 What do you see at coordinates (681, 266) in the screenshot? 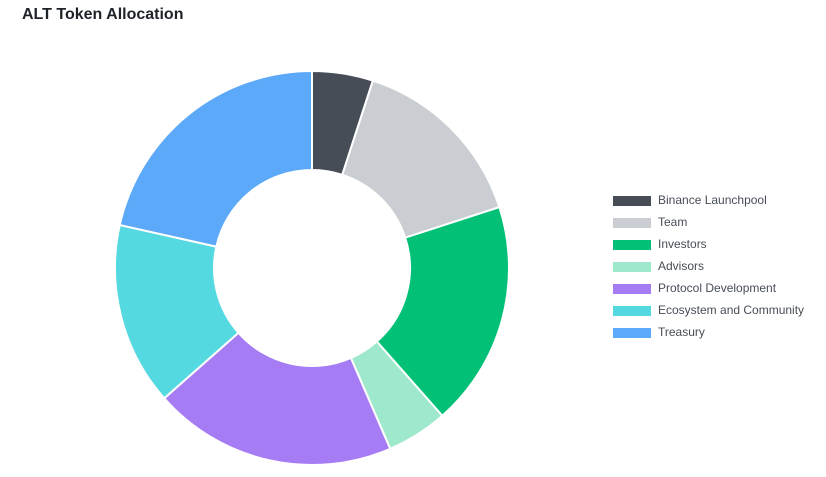
I see `legend-label: Advisors` at bounding box center [681, 266].